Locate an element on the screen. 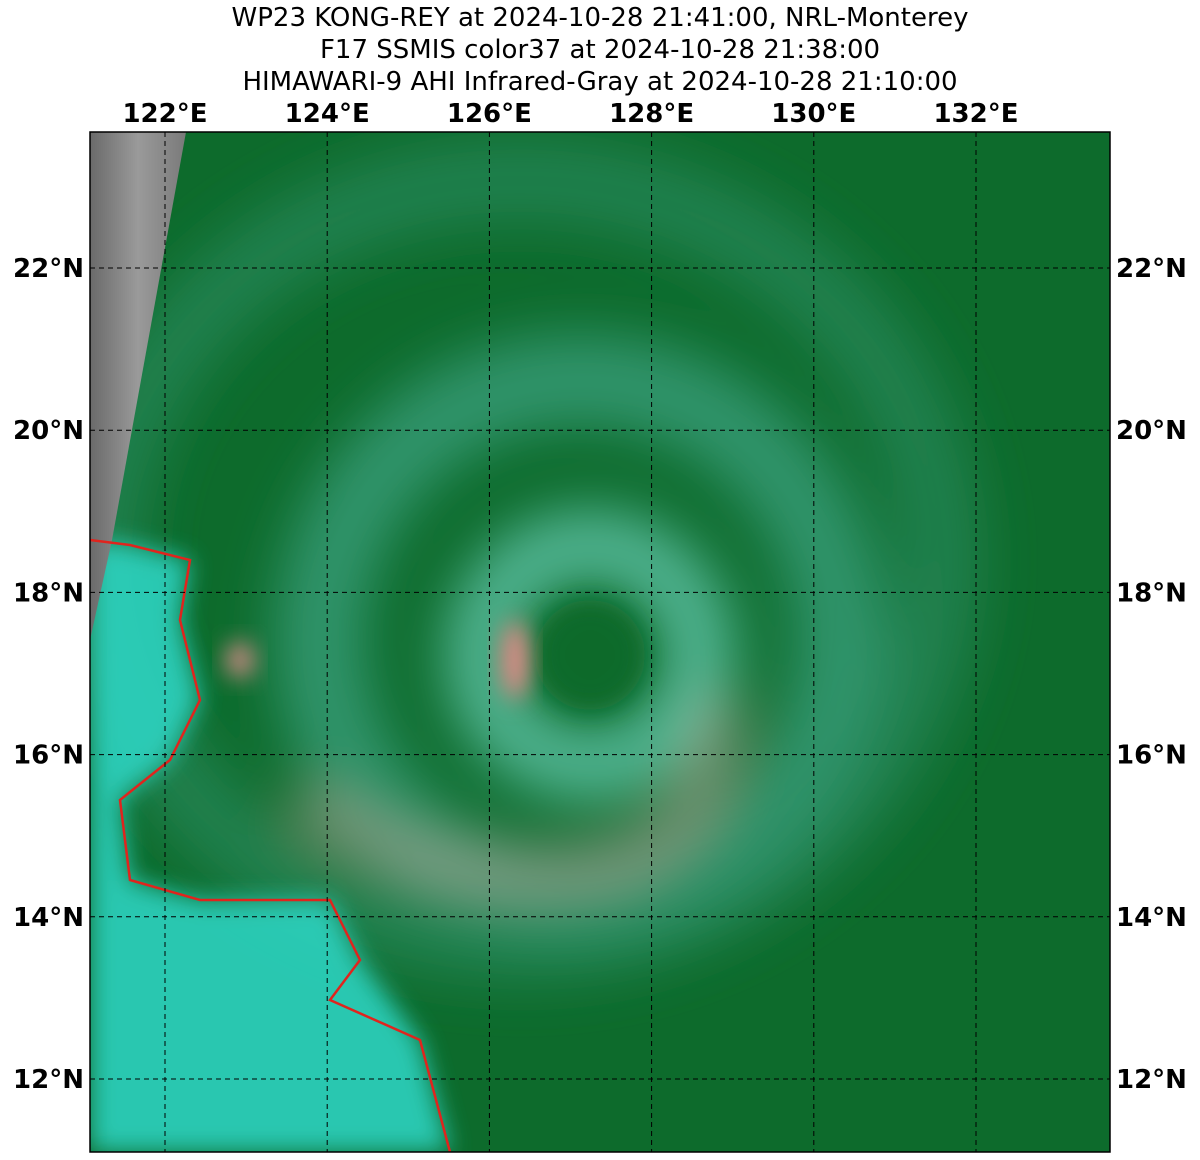  lon-label: 132°E is located at coordinates (975, 114).